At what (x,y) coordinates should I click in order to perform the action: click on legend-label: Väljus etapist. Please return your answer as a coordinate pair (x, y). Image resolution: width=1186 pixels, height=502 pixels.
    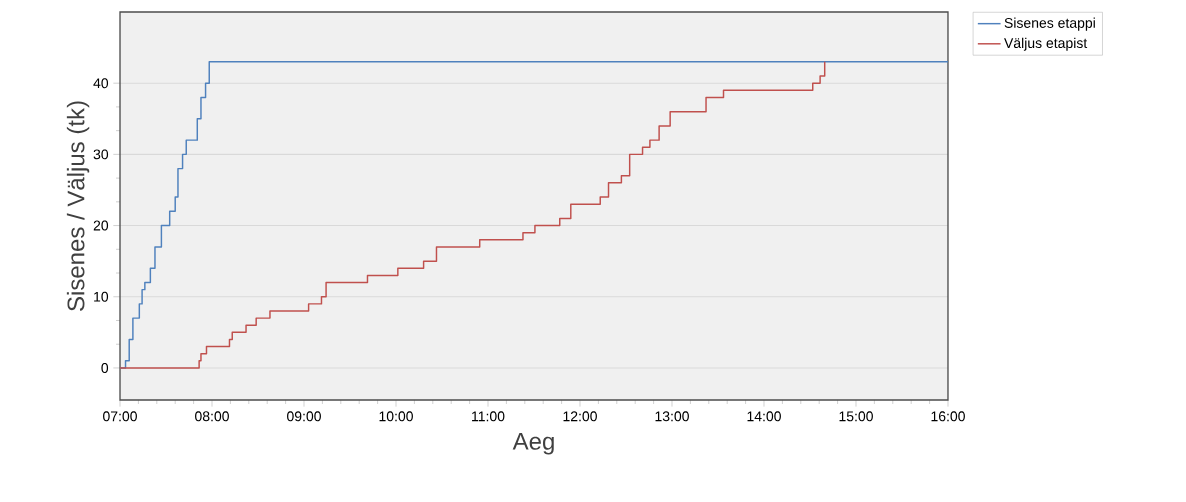
    Looking at the image, I should click on (1046, 44).